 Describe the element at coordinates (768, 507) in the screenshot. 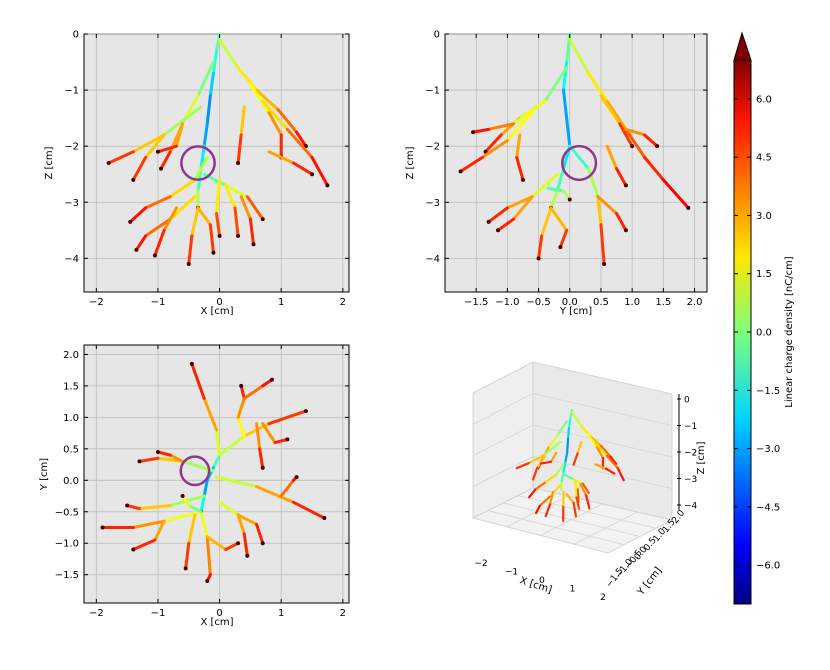

I see `colorbar-tick-label: −4.5` at that location.